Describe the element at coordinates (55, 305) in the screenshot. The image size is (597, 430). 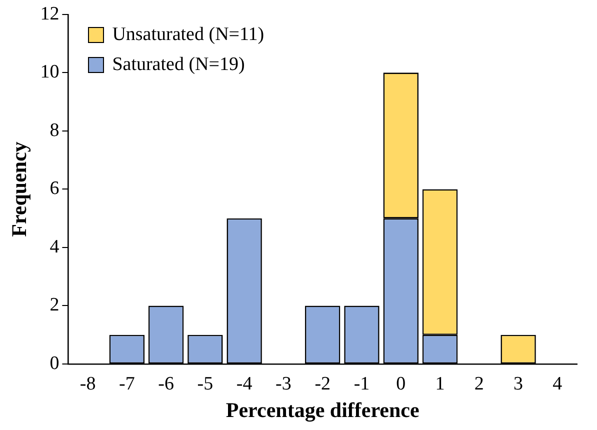
I see `y-tick-label: 2` at that location.